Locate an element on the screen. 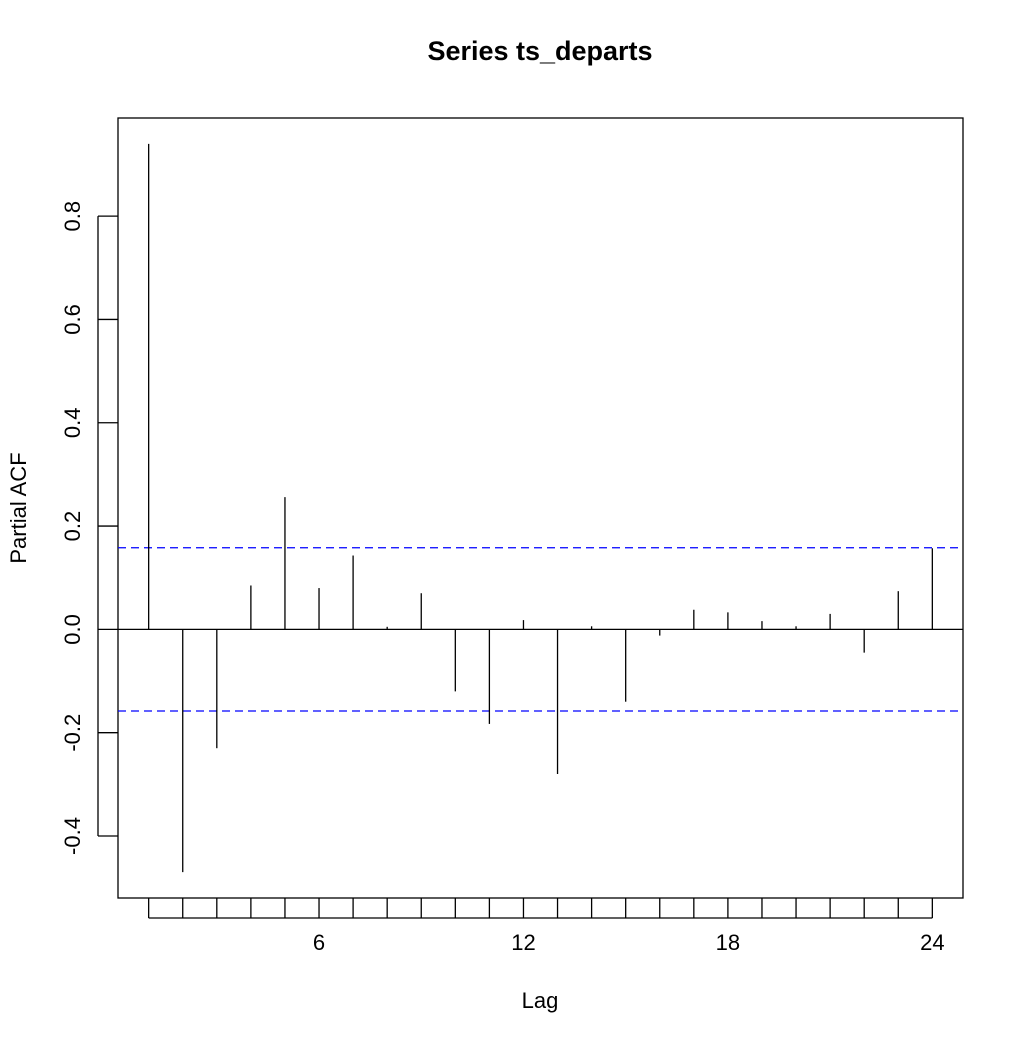 This screenshot has width=1024, height=1045. chart-title: Series ts_departs is located at coordinates (539, 51).